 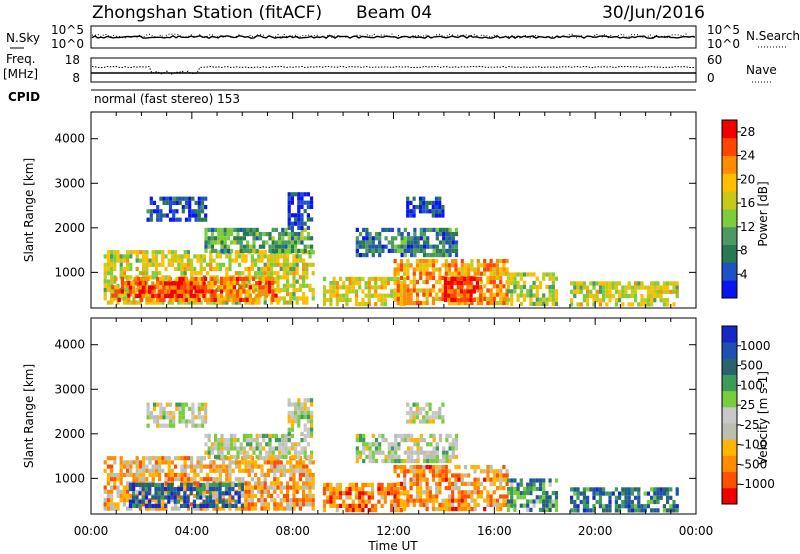 What do you see at coordinates (392, 546) in the screenshot?
I see `time-axis-label: Time UT` at bounding box center [392, 546].